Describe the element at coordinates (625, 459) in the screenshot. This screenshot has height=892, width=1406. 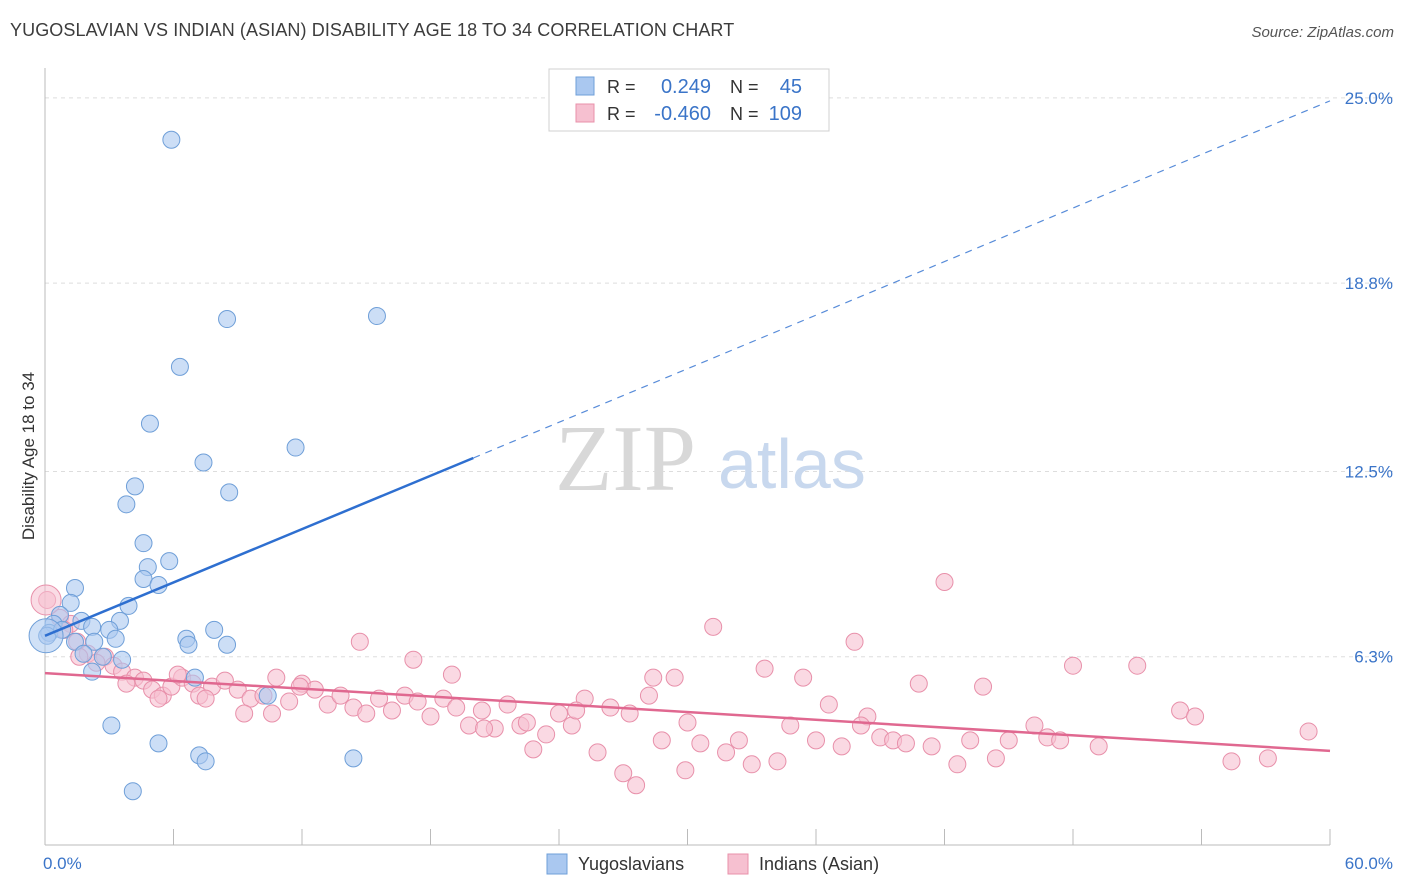
I see `watermark-zip: ZIP` at that location.